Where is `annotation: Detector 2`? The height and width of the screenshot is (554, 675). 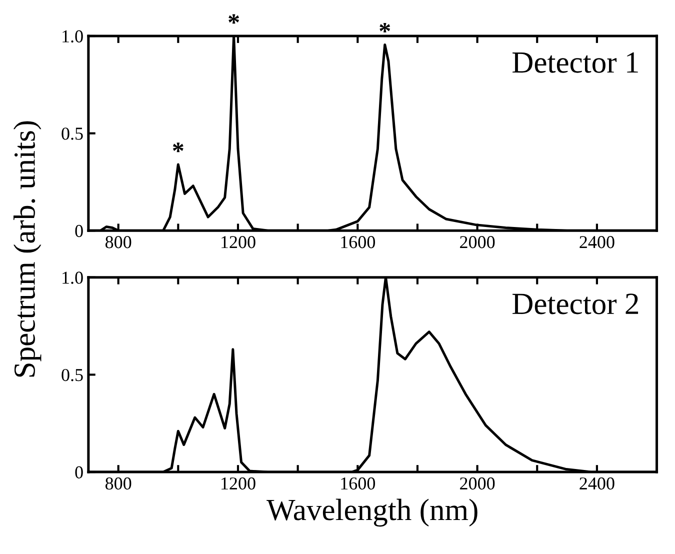 annotation: Detector 2 is located at coordinates (575, 304).